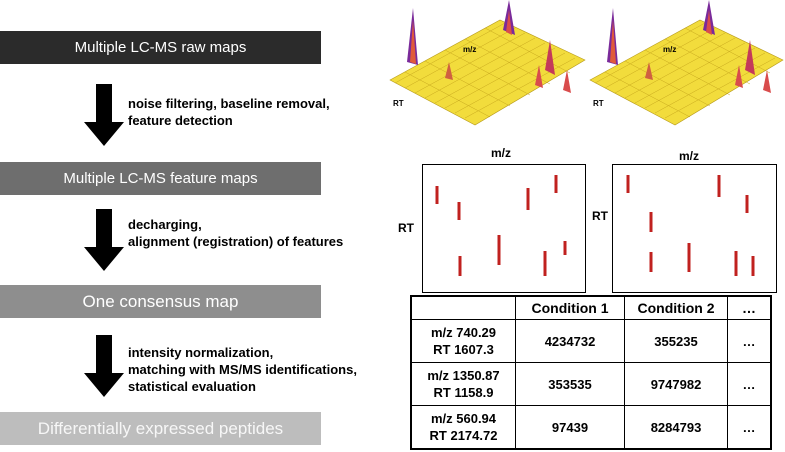 The width and height of the screenshot is (785, 452). Describe the element at coordinates (406, 228) in the screenshot. I see `feature-map-1-rt-label: RT` at that location.